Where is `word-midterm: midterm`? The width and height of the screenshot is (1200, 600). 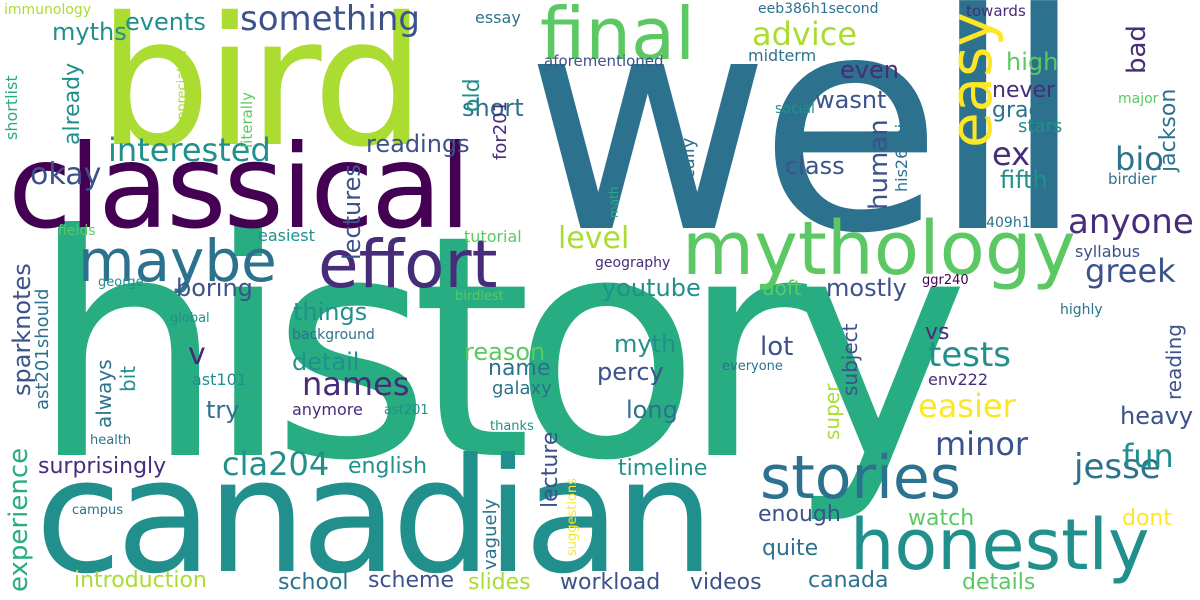 word-midterm: midterm is located at coordinates (782, 55).